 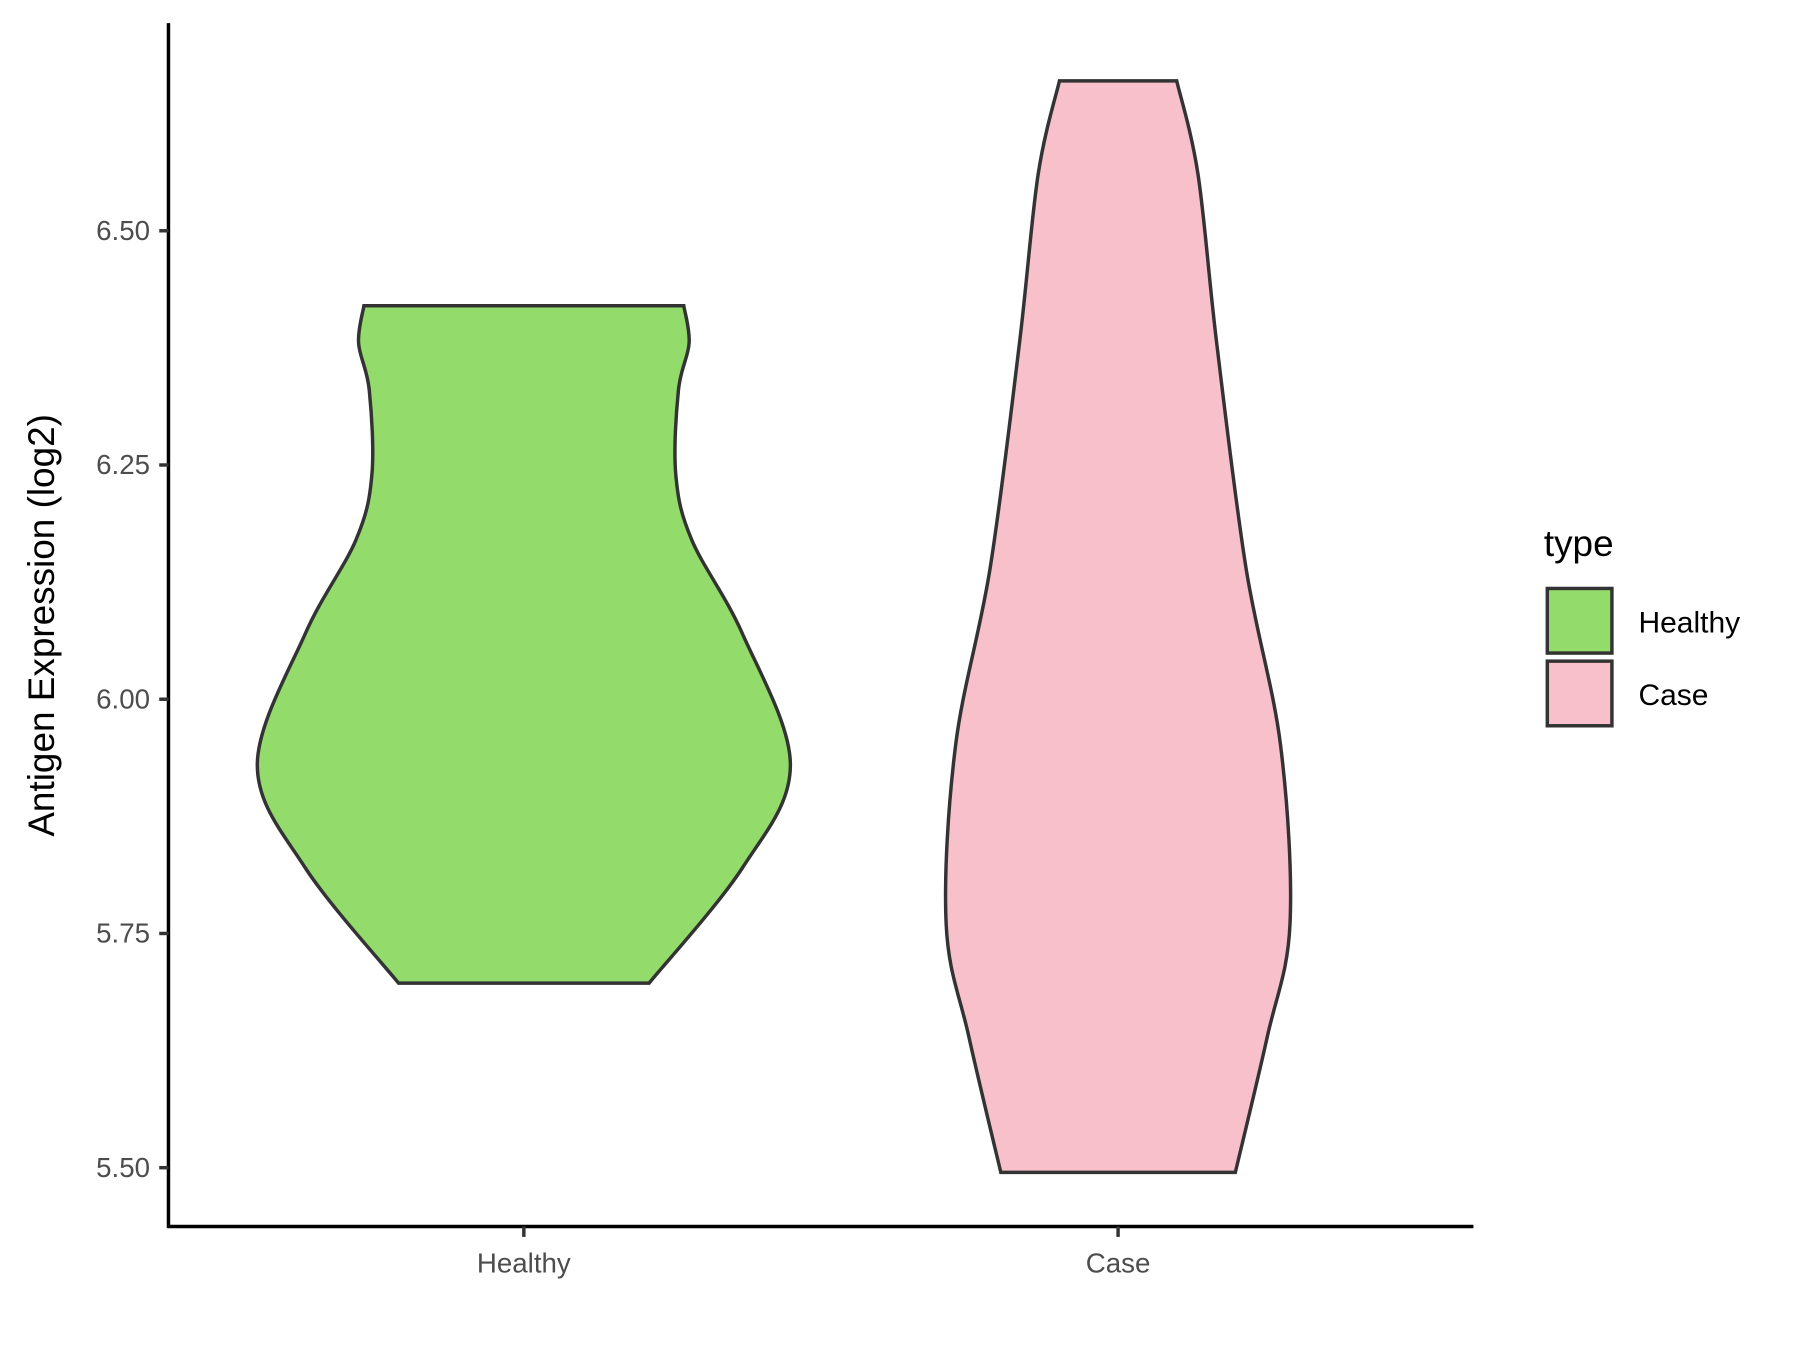 What do you see at coordinates (123, 1167) in the screenshot?
I see `y-tick-label: 5.50` at bounding box center [123, 1167].